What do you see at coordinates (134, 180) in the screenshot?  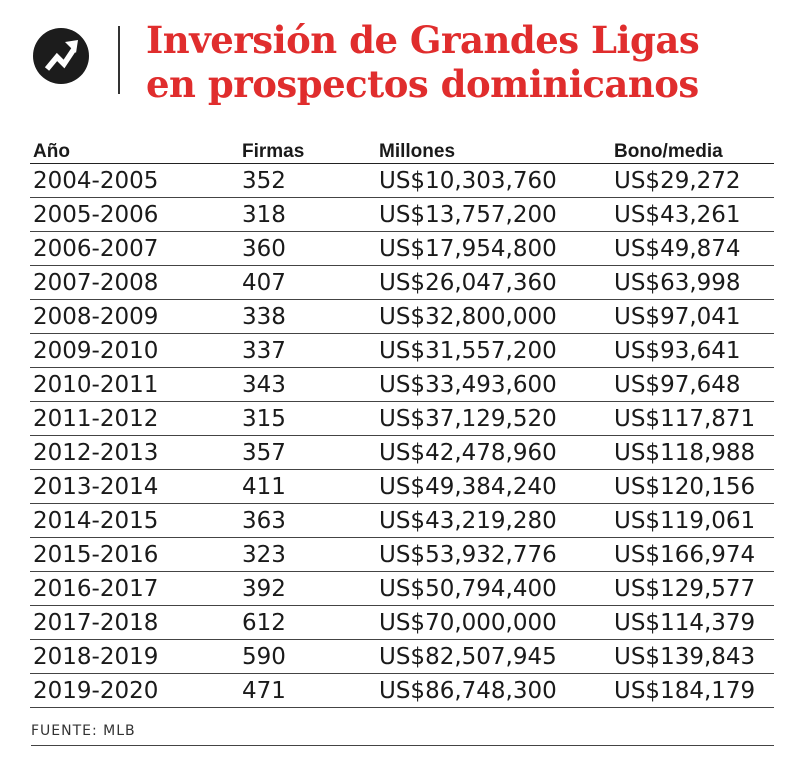 I see `cell-year: 2004-2005` at bounding box center [134, 180].